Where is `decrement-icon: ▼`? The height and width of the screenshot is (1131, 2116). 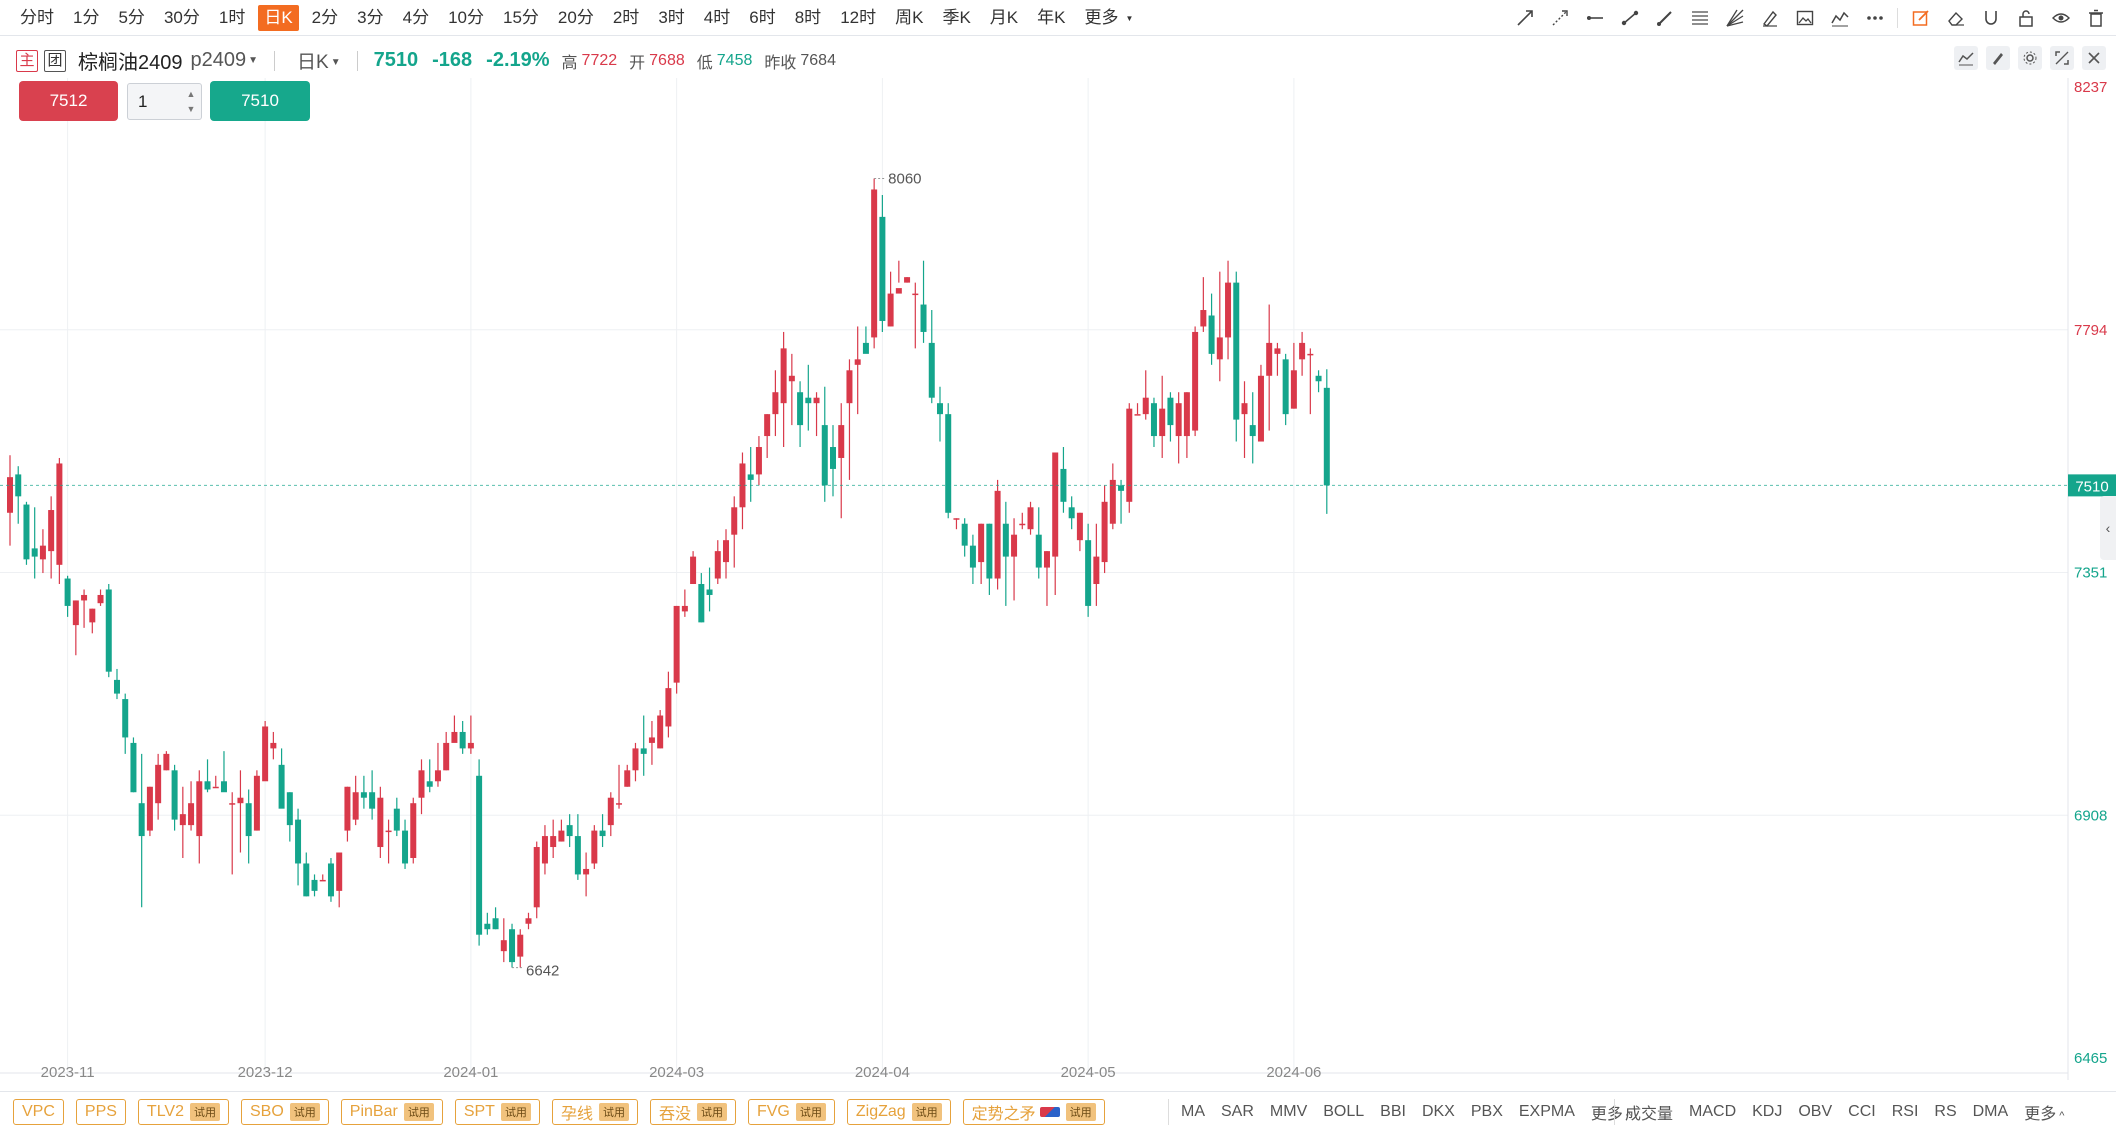
decrement-icon: ▼ is located at coordinates (191, 108).